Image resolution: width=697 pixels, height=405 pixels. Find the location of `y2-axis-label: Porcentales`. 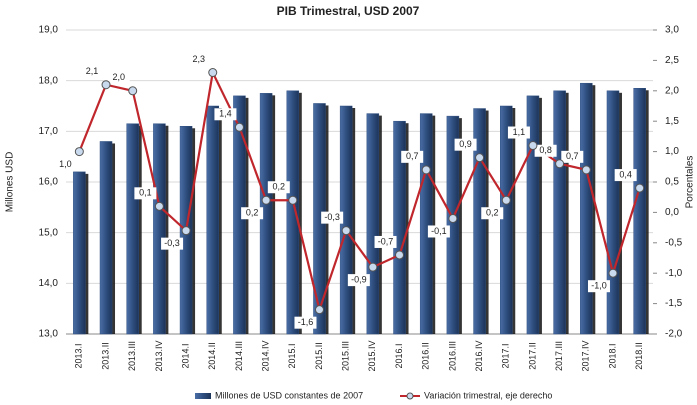

y2-axis-label: Porcentales is located at coordinates (690, 182).